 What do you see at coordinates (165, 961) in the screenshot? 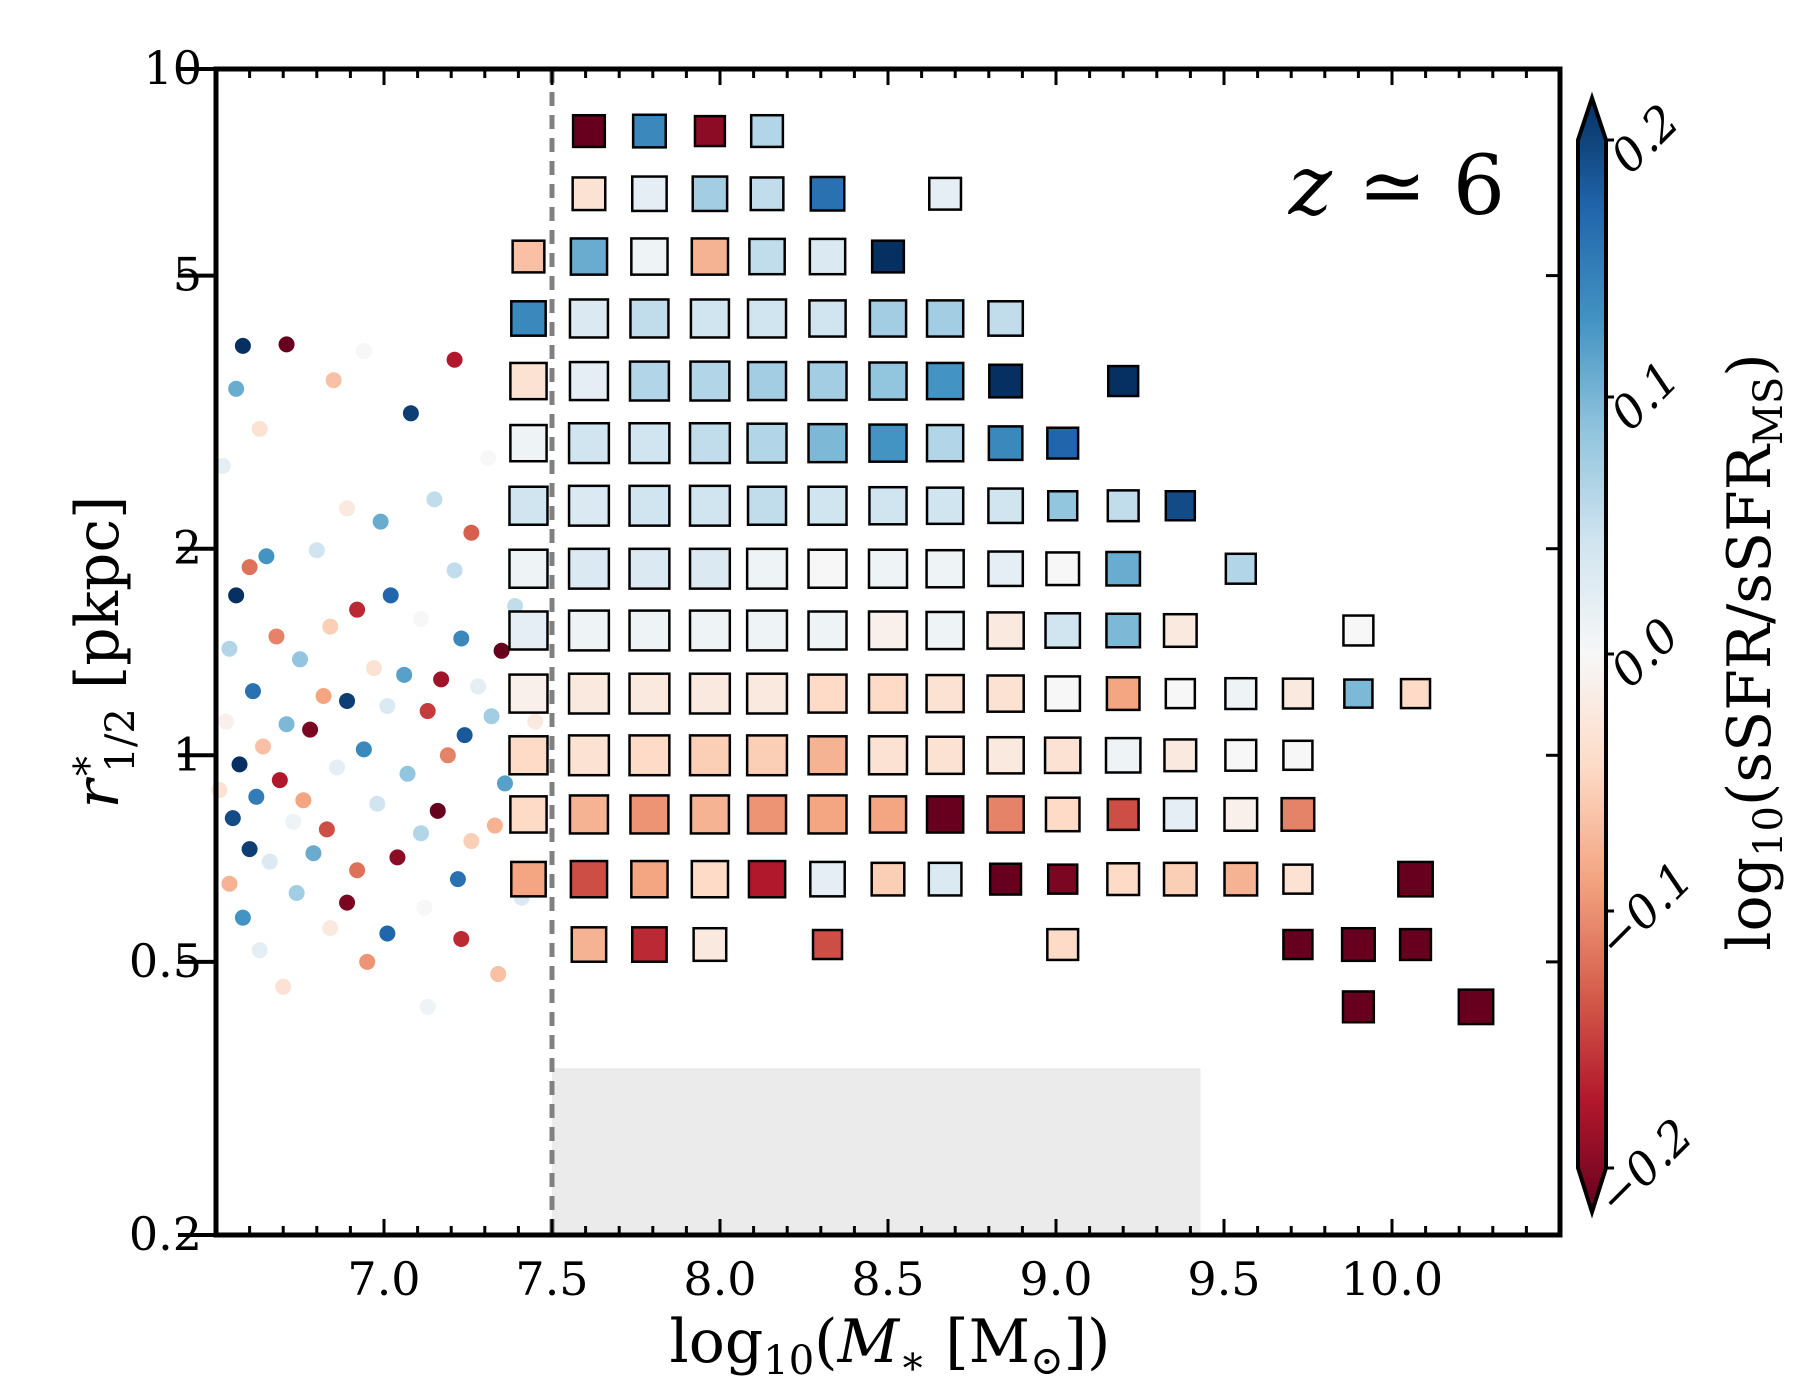
I see `y-tick-label: 0.5` at bounding box center [165, 961].